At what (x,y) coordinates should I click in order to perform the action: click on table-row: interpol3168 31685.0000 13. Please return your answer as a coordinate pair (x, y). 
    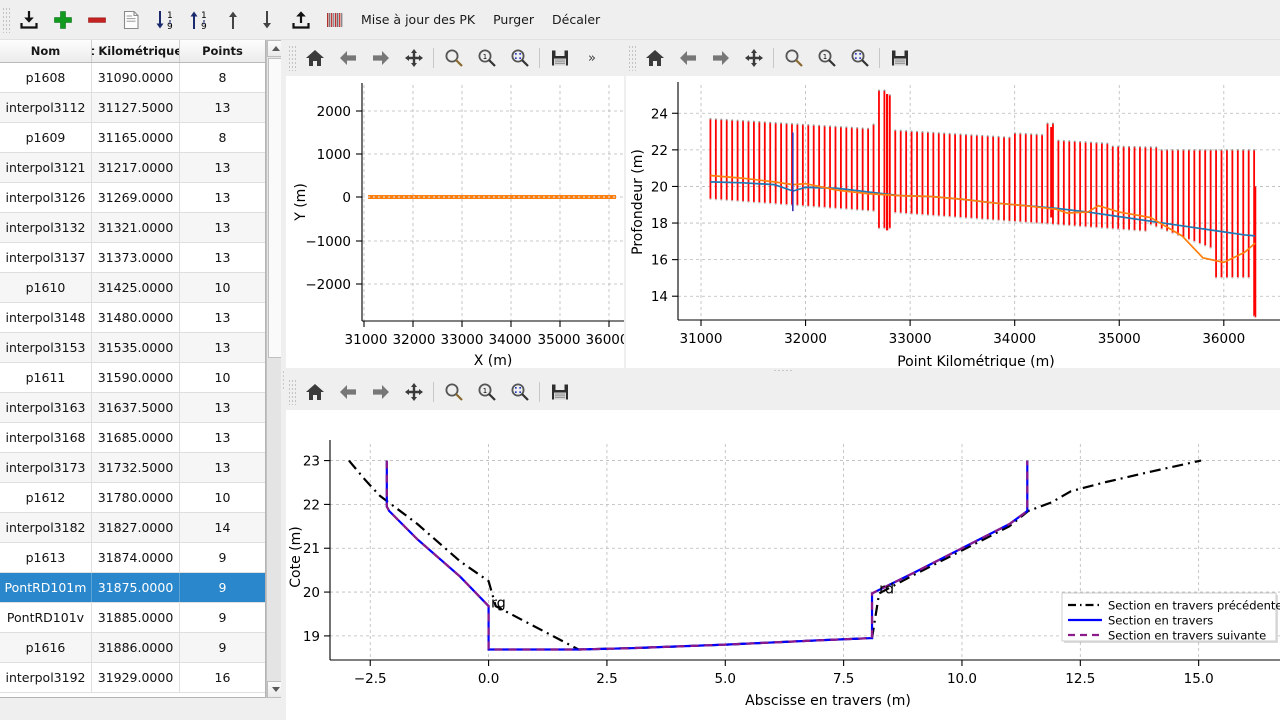
    Looking at the image, I should click on (132, 438).